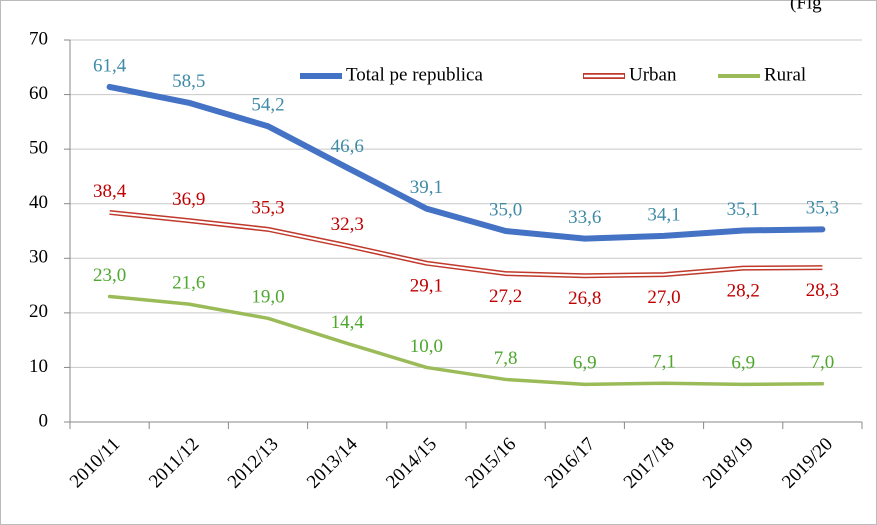 This screenshot has width=877, height=525. I want to click on y-tick-label: 30, so click(38, 257).